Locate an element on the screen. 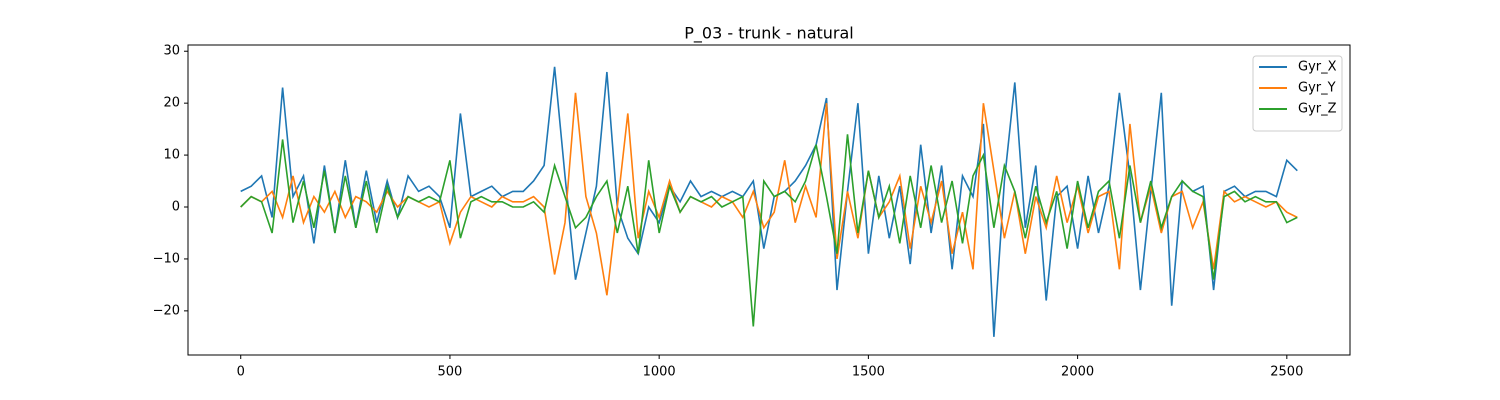 The width and height of the screenshot is (1500, 400). x-tick-label: 1500 is located at coordinates (868, 372).